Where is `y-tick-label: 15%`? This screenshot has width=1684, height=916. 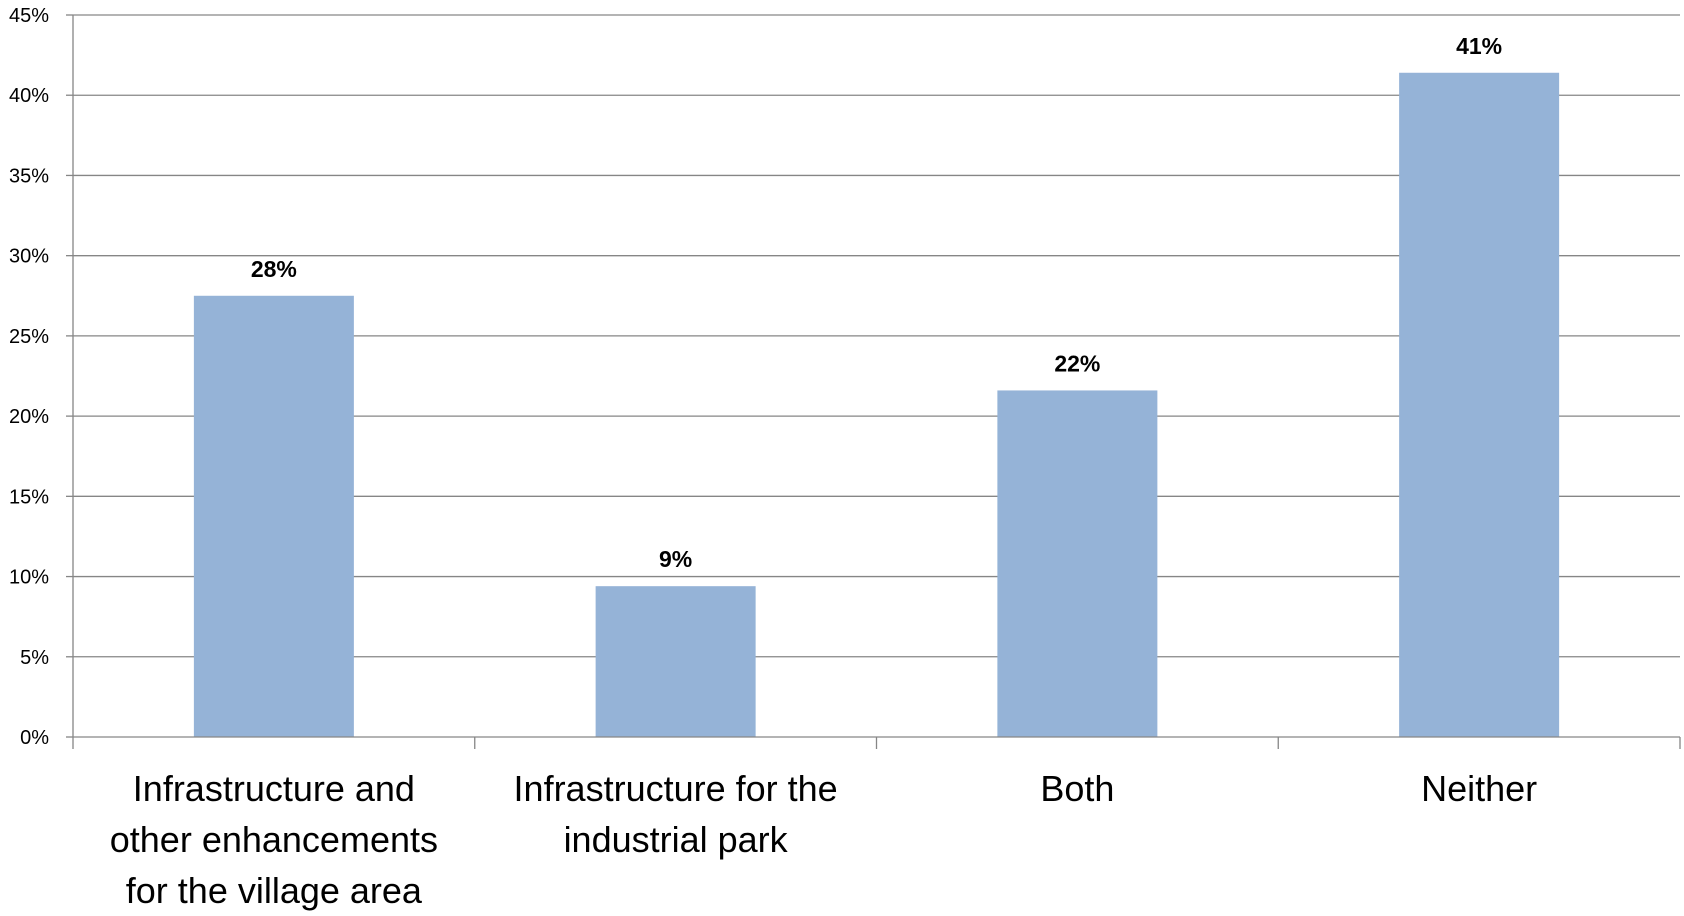
y-tick-label: 15% is located at coordinates (29, 497).